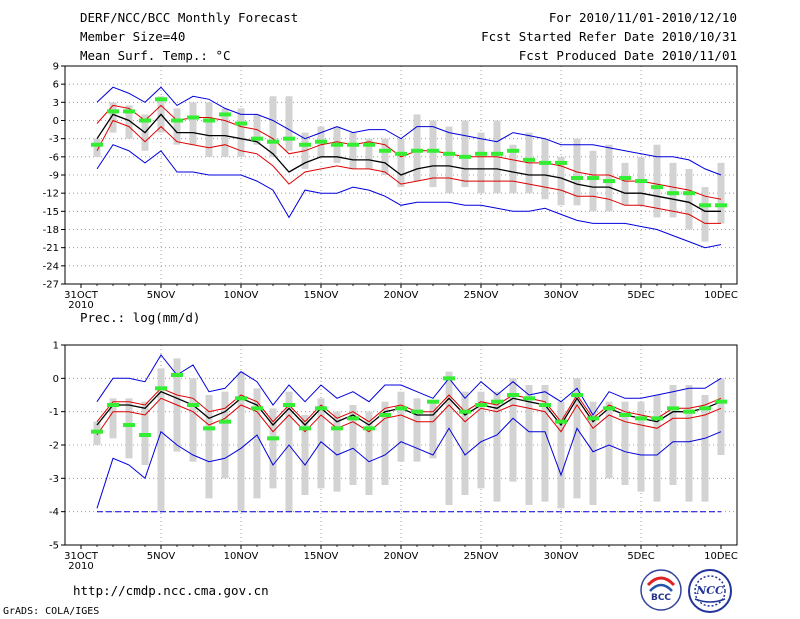  I want to click on temp-y-tick-label: 9, so click(56, 67).